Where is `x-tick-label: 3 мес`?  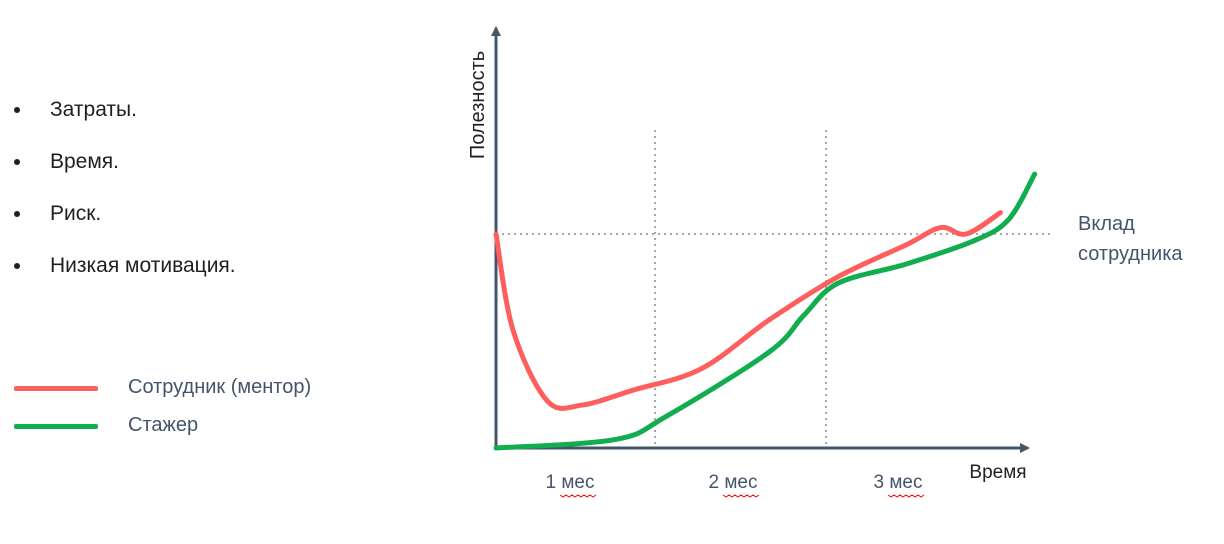 x-tick-label: 3 мес is located at coordinates (898, 482).